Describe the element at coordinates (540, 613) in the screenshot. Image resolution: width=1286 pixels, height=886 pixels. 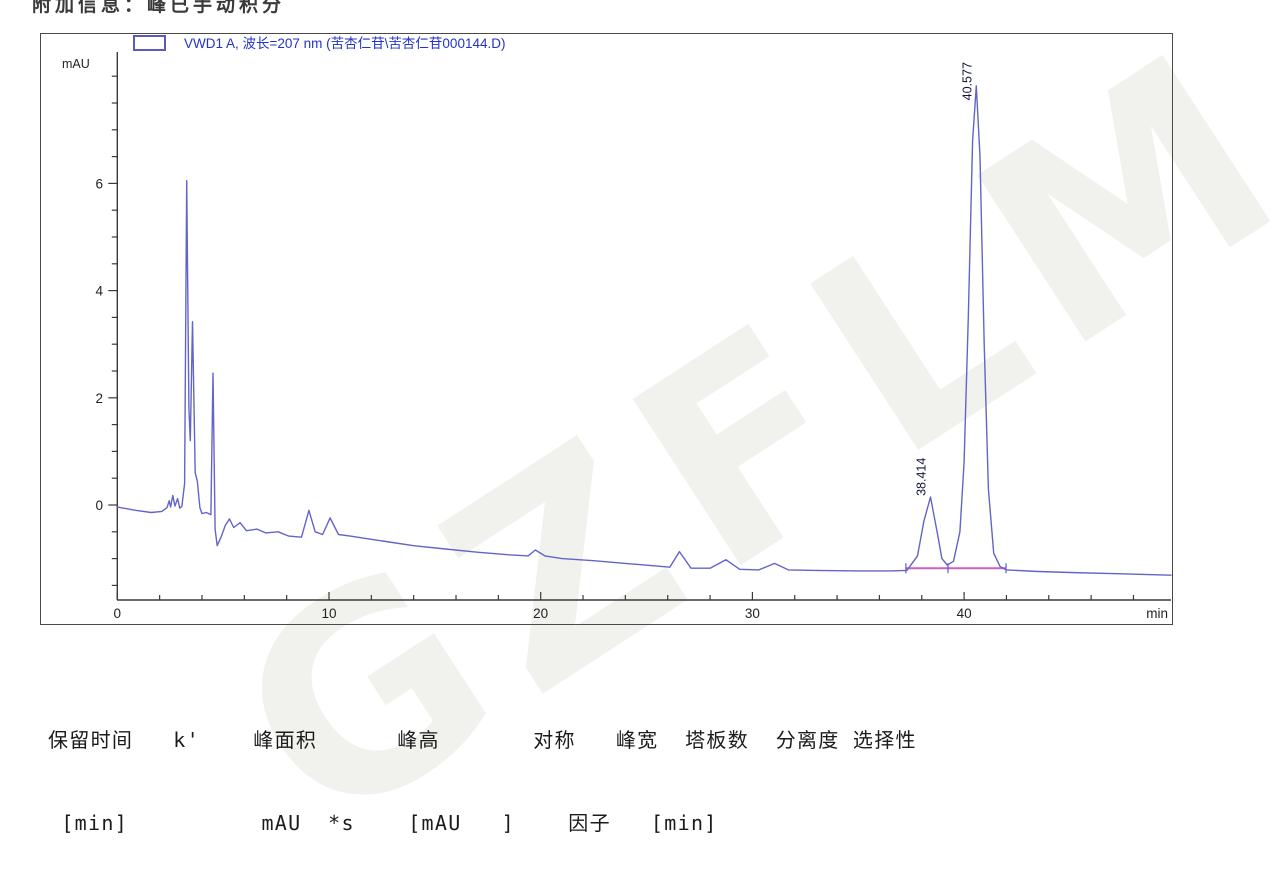
I see `x-tick-label: 20` at that location.